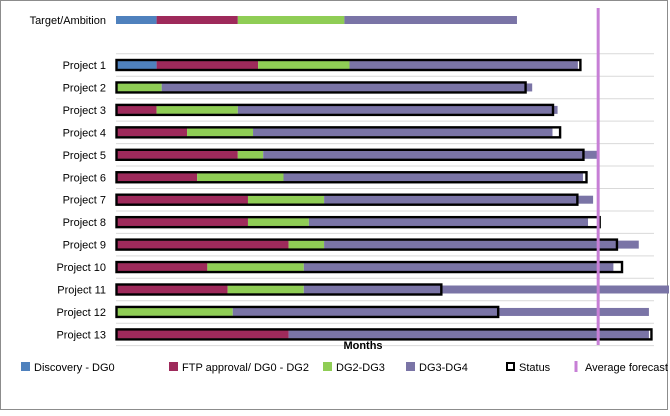 Image resolution: width=670 pixels, height=416 pixels. I want to click on category-label: Project 7, so click(84, 201).